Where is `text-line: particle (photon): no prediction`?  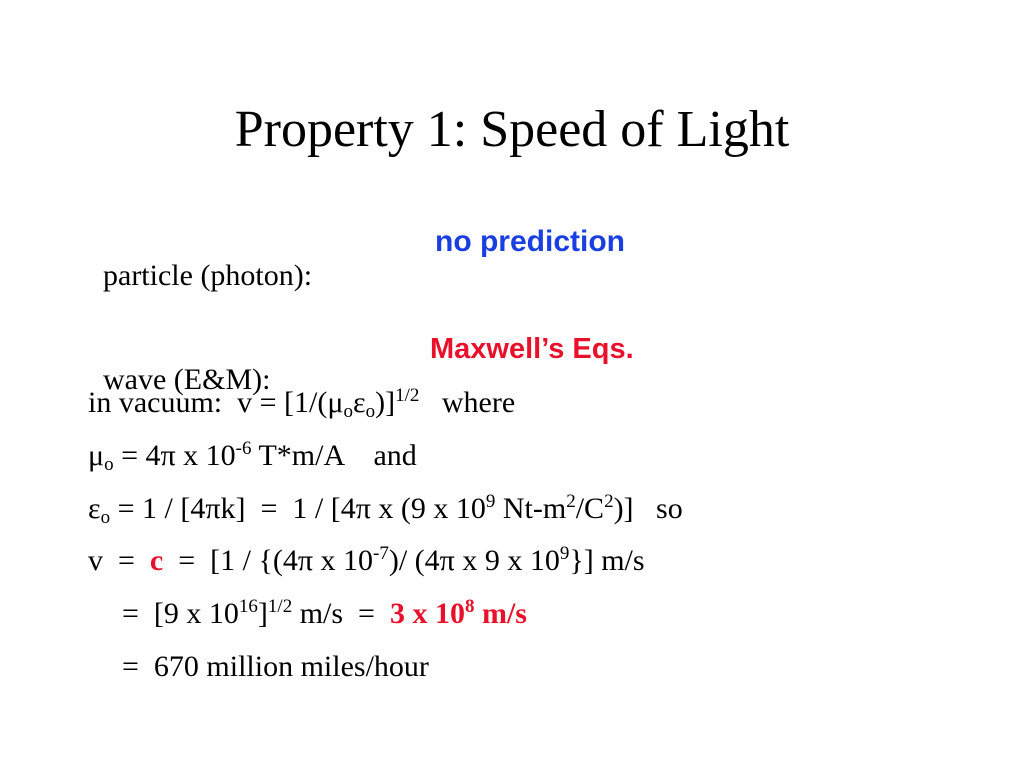 text-line: particle (photon): no prediction is located at coordinates (356, 274).